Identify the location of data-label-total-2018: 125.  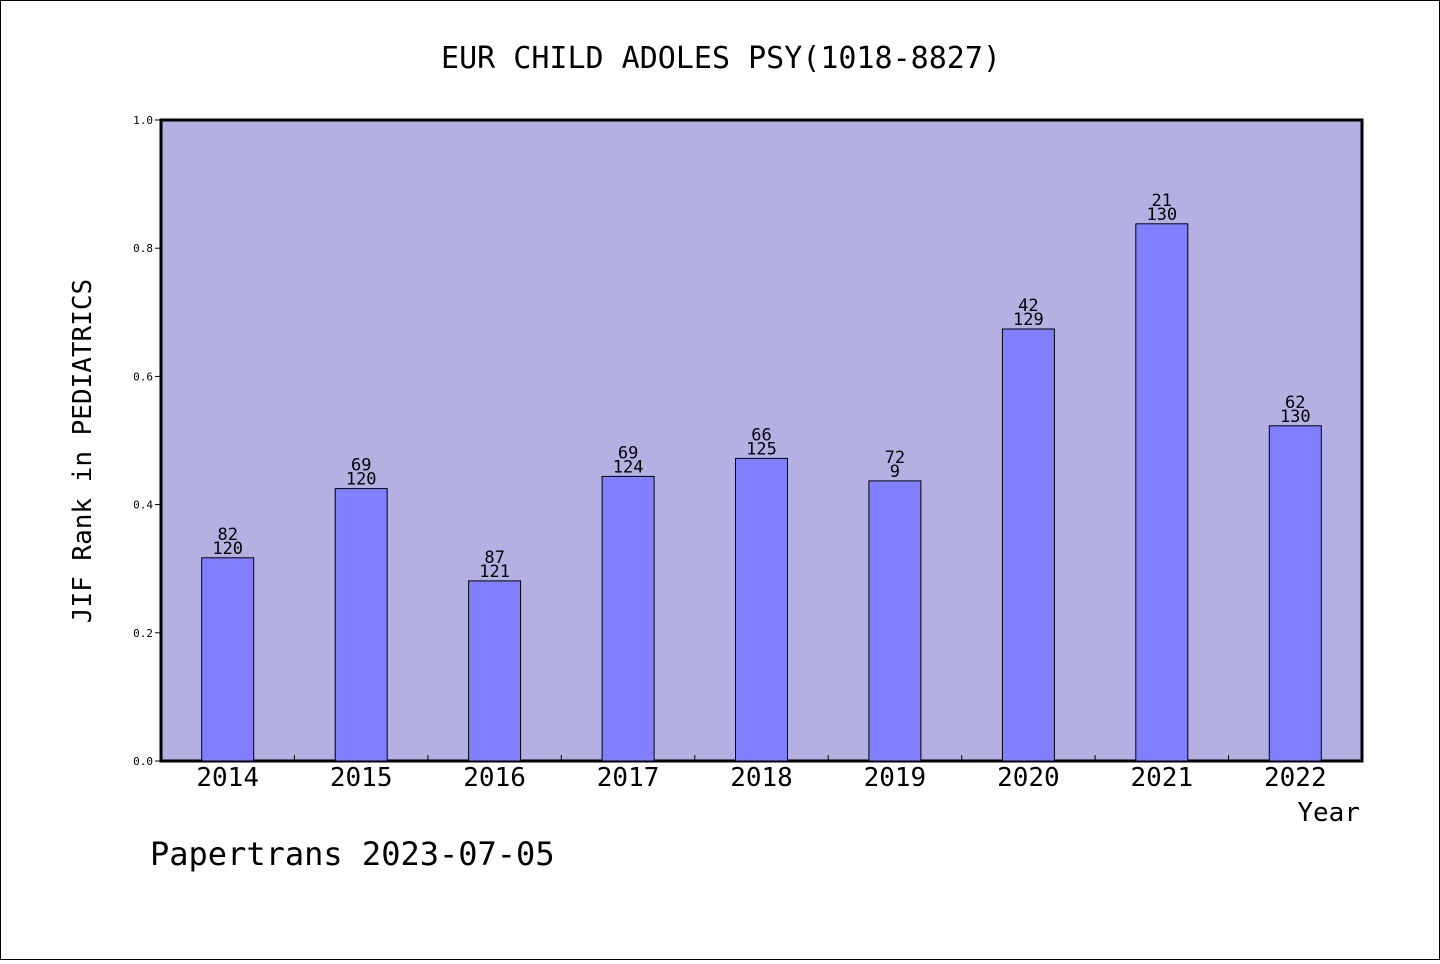
(761, 449).